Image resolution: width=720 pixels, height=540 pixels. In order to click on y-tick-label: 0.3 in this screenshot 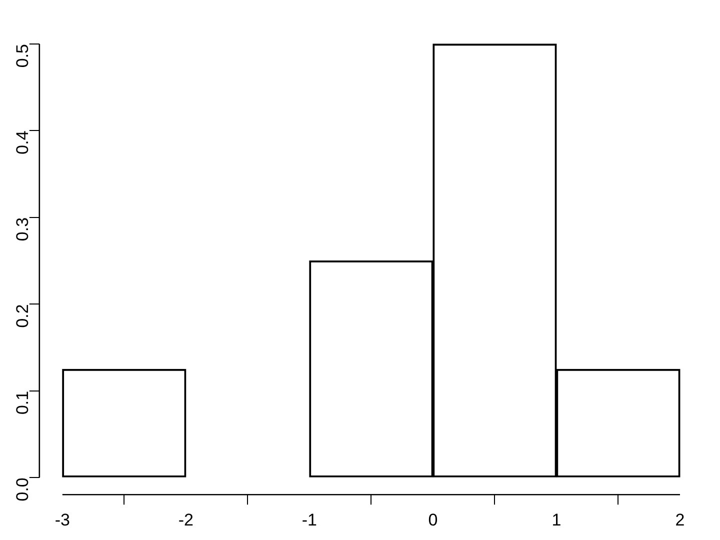, I will do `click(22, 229)`.